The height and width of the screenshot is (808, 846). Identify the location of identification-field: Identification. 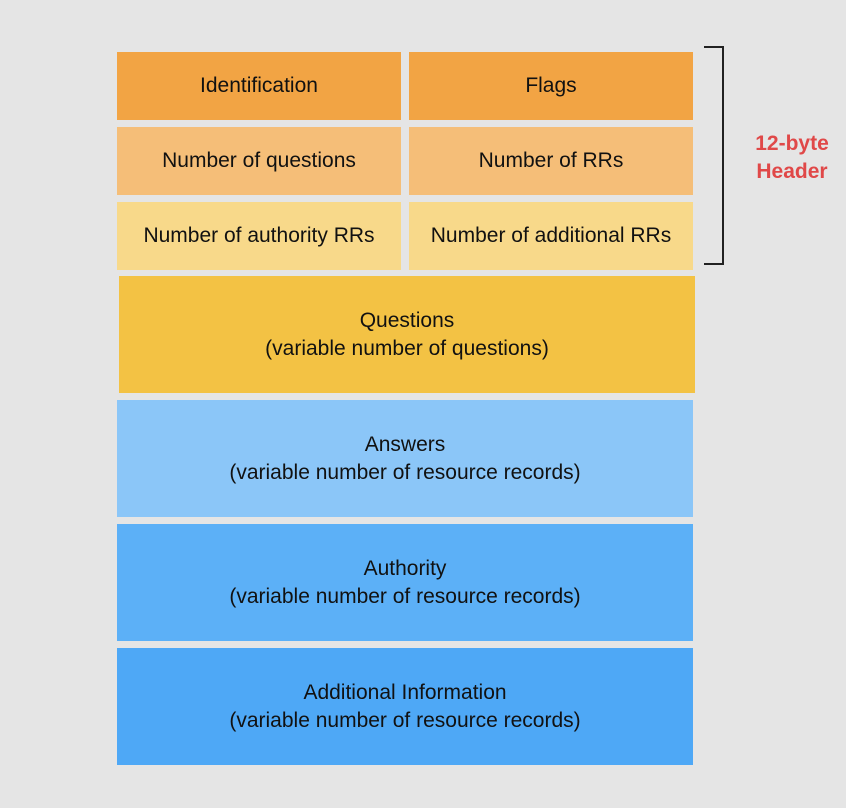
(259, 86).